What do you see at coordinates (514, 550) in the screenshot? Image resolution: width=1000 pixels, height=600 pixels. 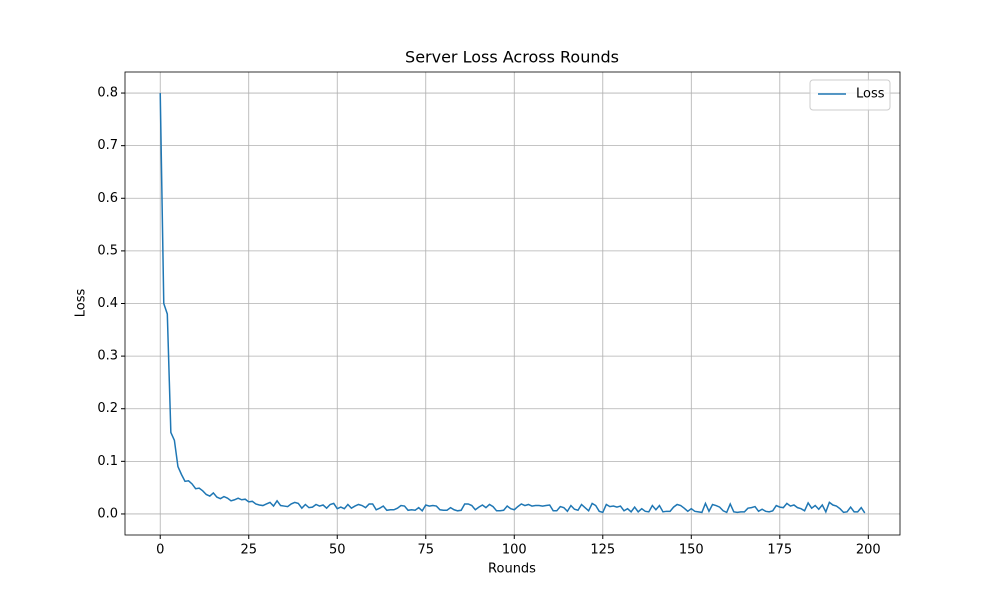 I see `x-tick-label: 100` at bounding box center [514, 550].